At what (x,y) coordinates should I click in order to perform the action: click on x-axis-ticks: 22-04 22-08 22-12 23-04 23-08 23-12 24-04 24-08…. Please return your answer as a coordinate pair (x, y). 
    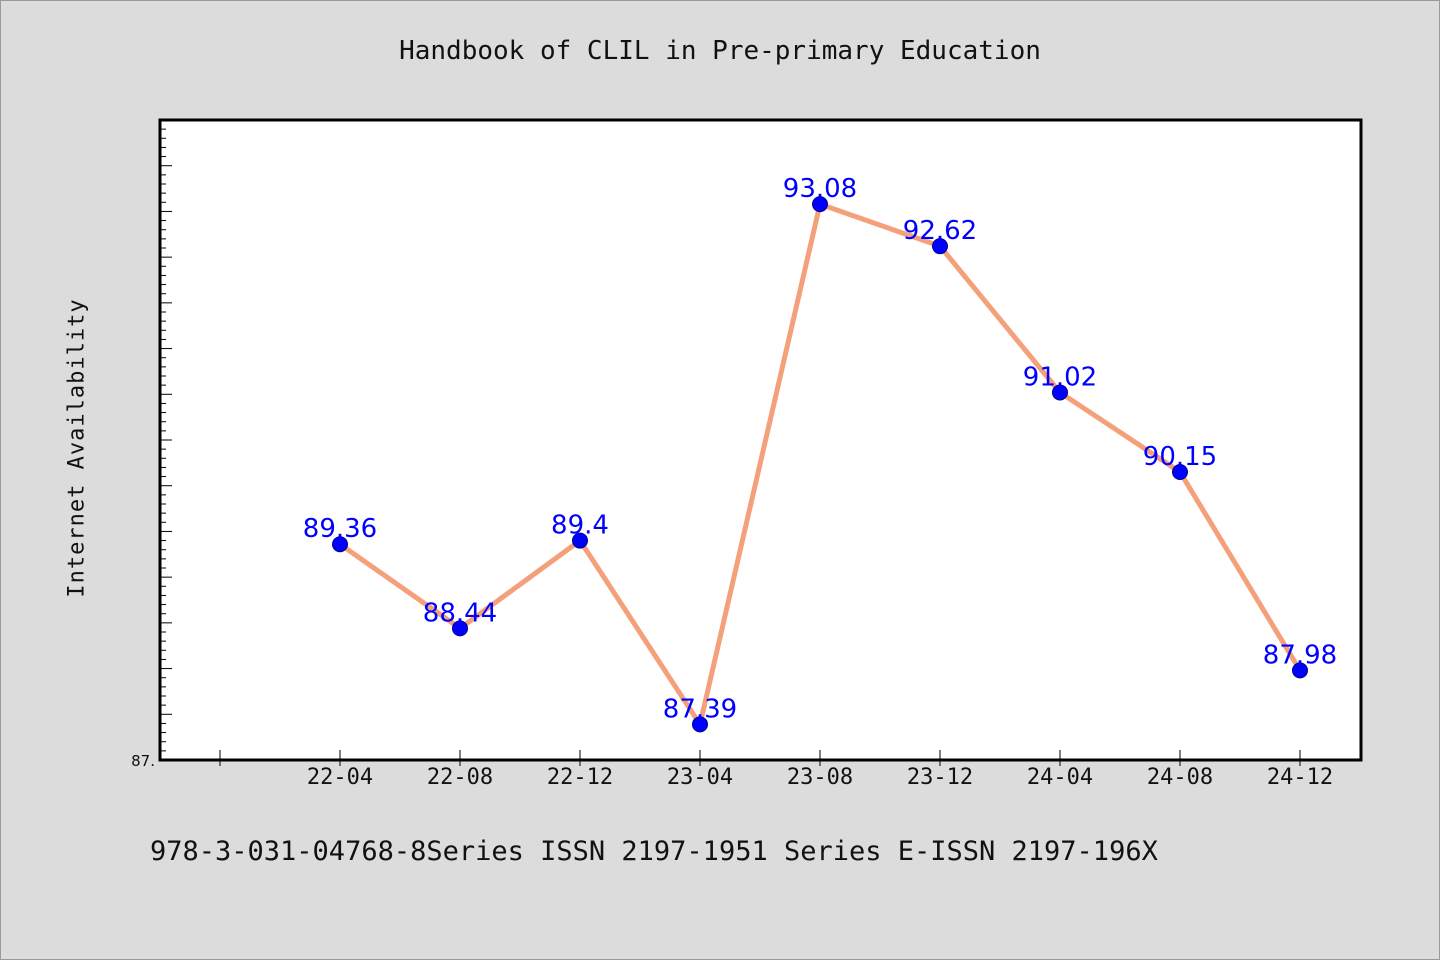
    Looking at the image, I should click on (776, 770).